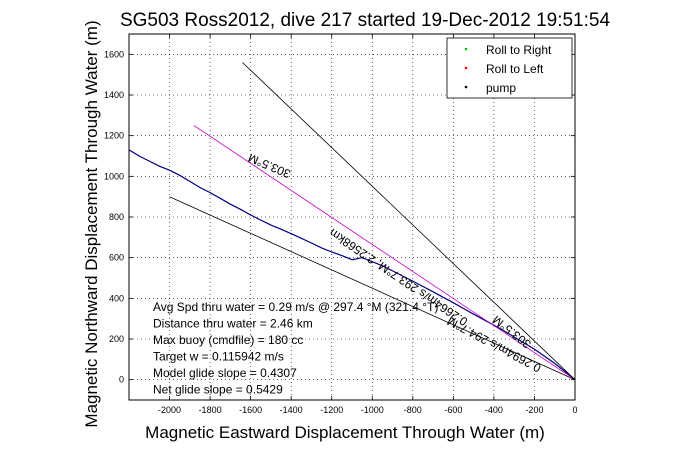  I want to click on legend-box, so click(509, 68).